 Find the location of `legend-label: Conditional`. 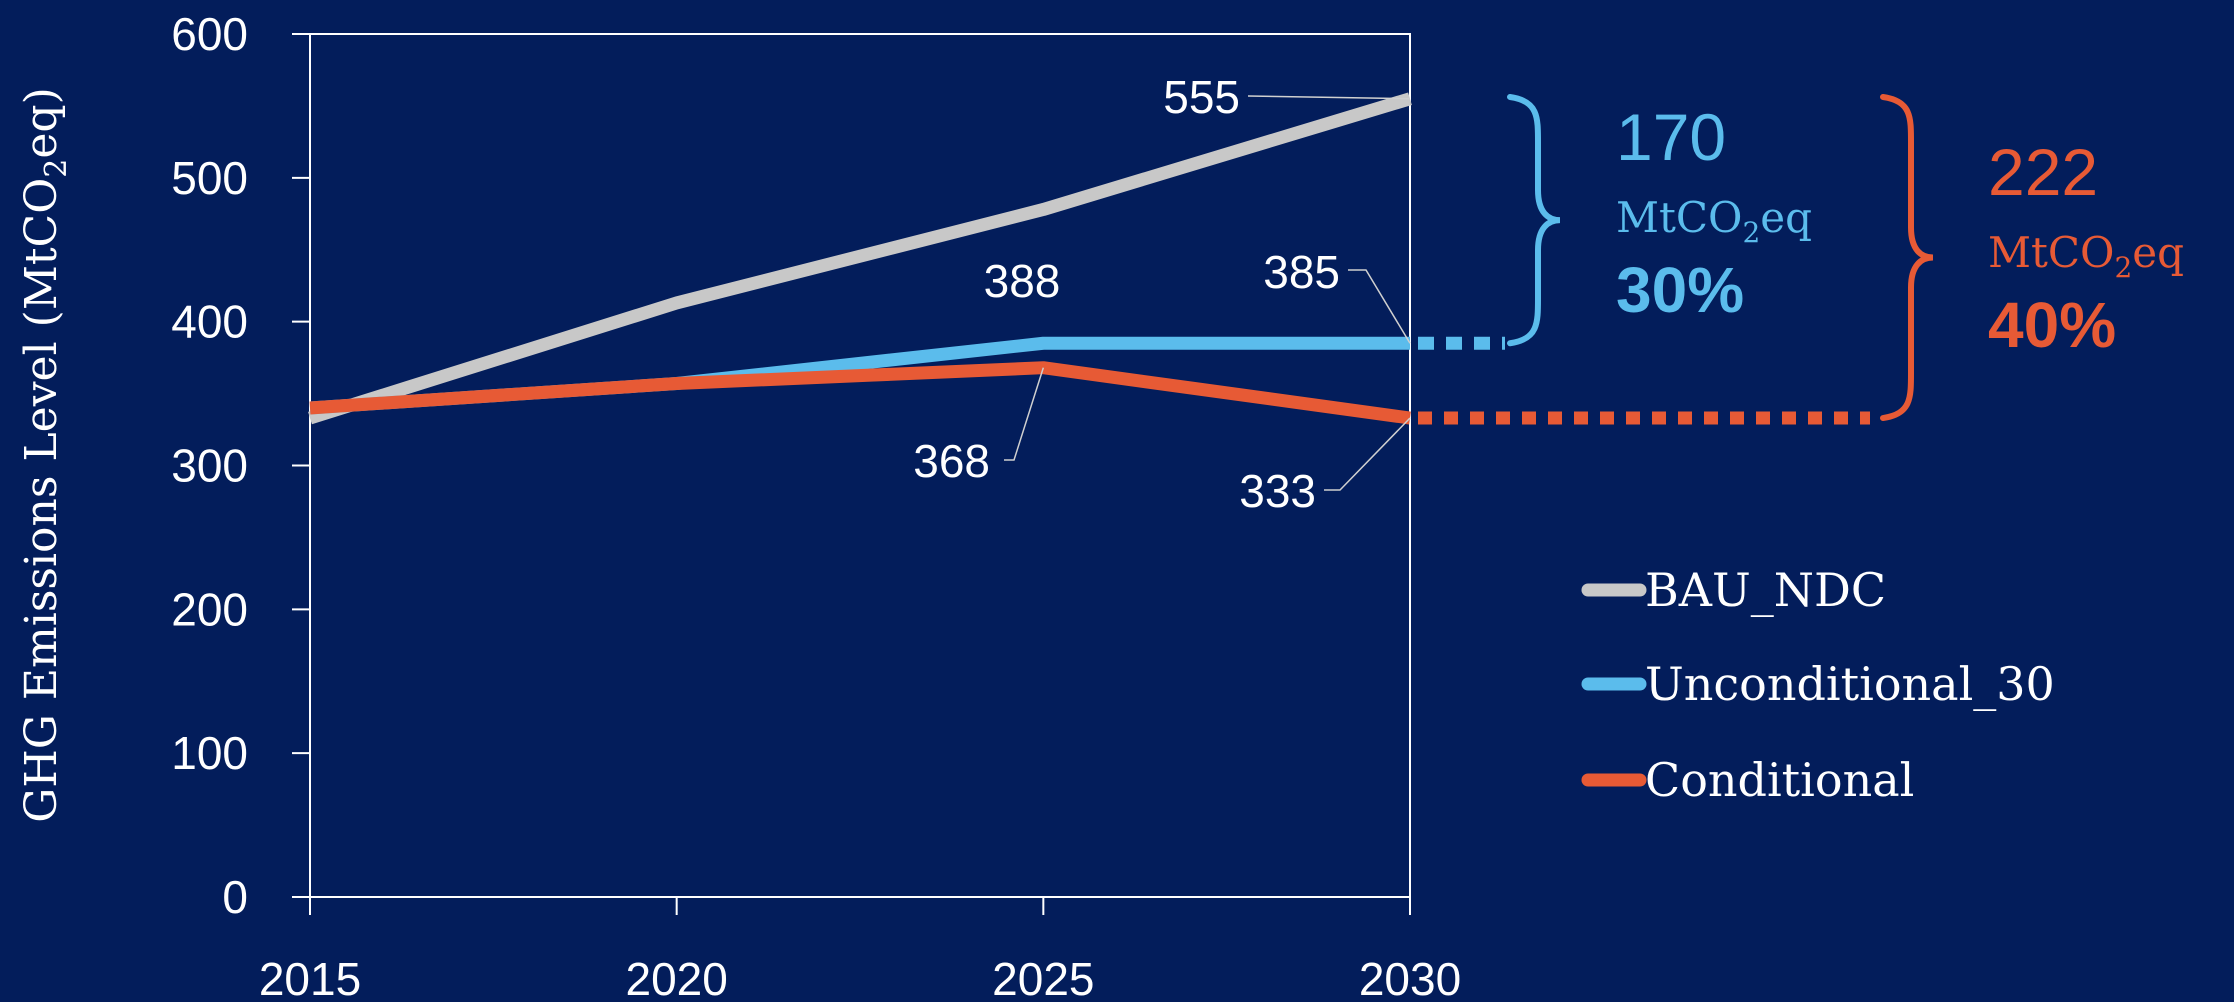

legend-label: Conditional is located at coordinates (1779, 780).